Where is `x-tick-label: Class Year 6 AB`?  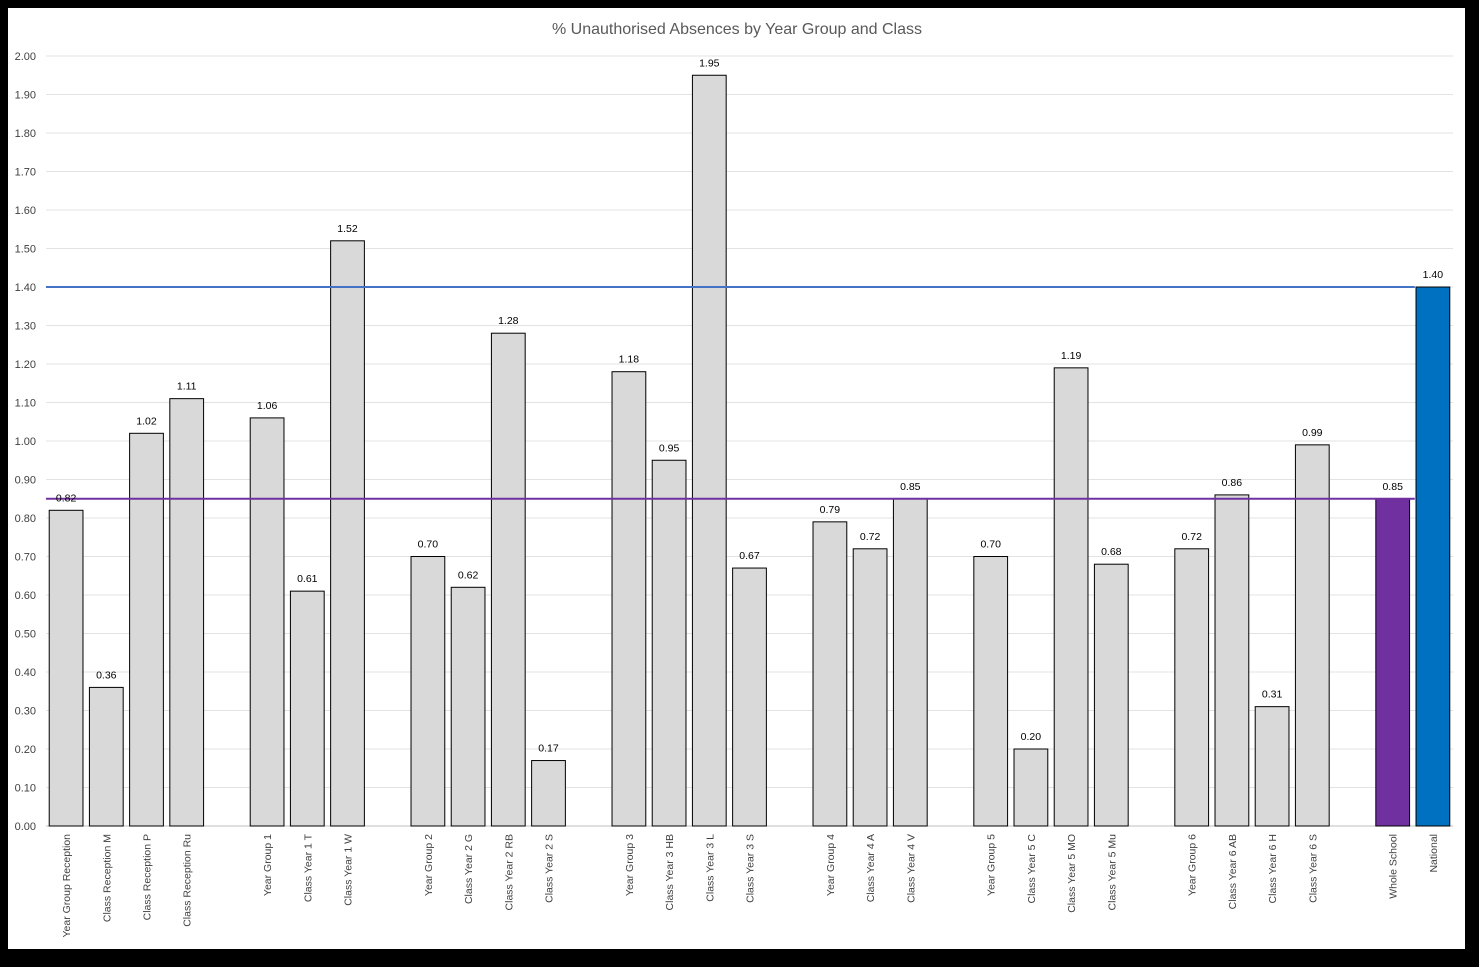 x-tick-label: Class Year 6 AB is located at coordinates (1233, 871).